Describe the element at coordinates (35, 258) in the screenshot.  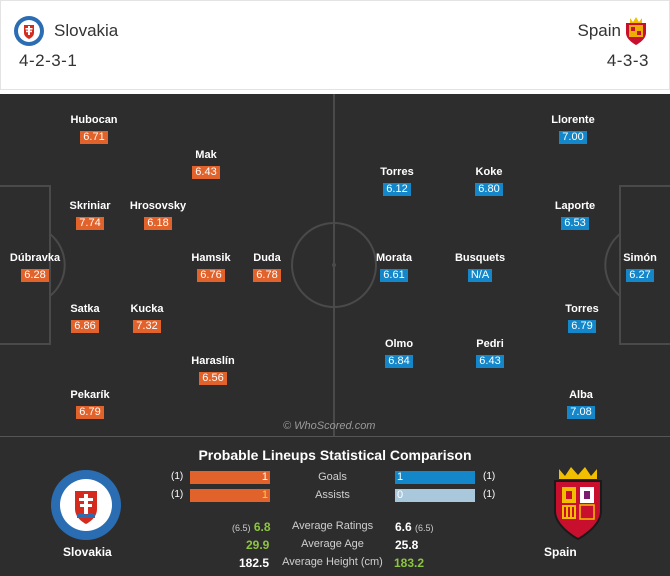
I see `player-name: Dúbravka` at that location.